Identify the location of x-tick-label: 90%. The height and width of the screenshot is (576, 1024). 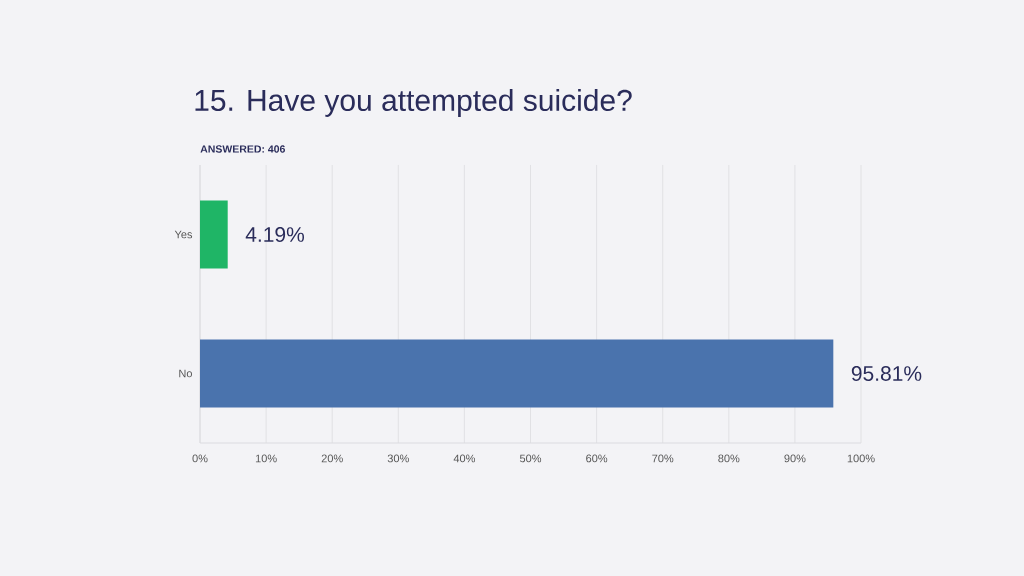
(795, 458).